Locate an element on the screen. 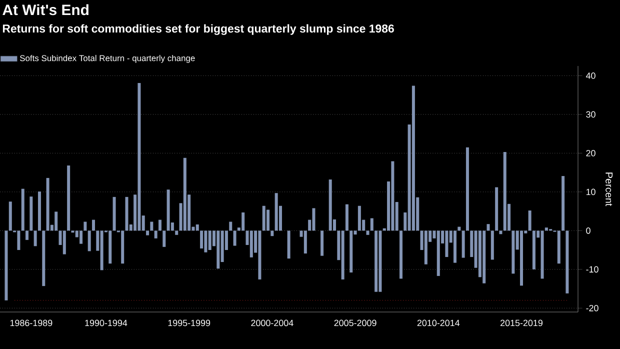 The width and height of the screenshot is (620, 349). y-tick-label: 40 is located at coordinates (591, 75).